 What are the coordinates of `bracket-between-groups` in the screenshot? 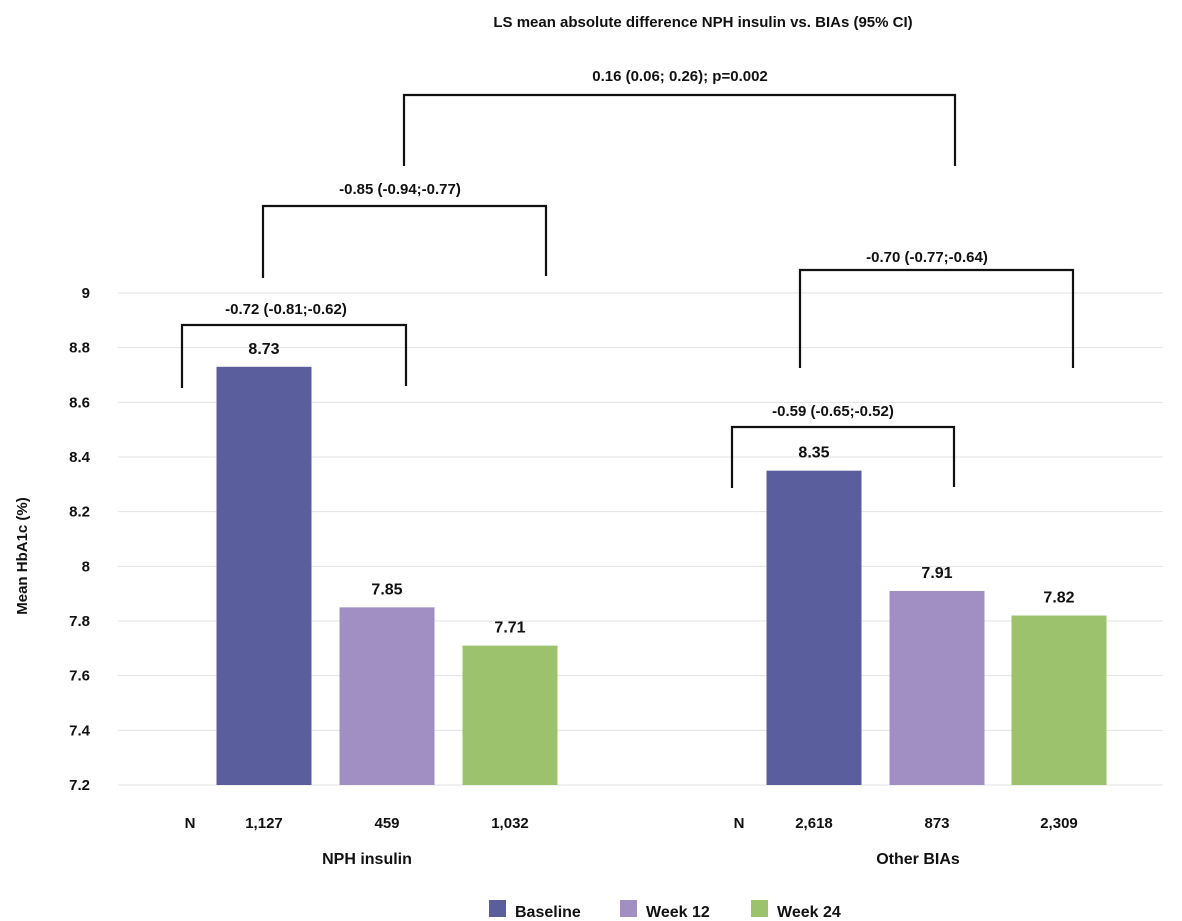 It's located at (679, 129).